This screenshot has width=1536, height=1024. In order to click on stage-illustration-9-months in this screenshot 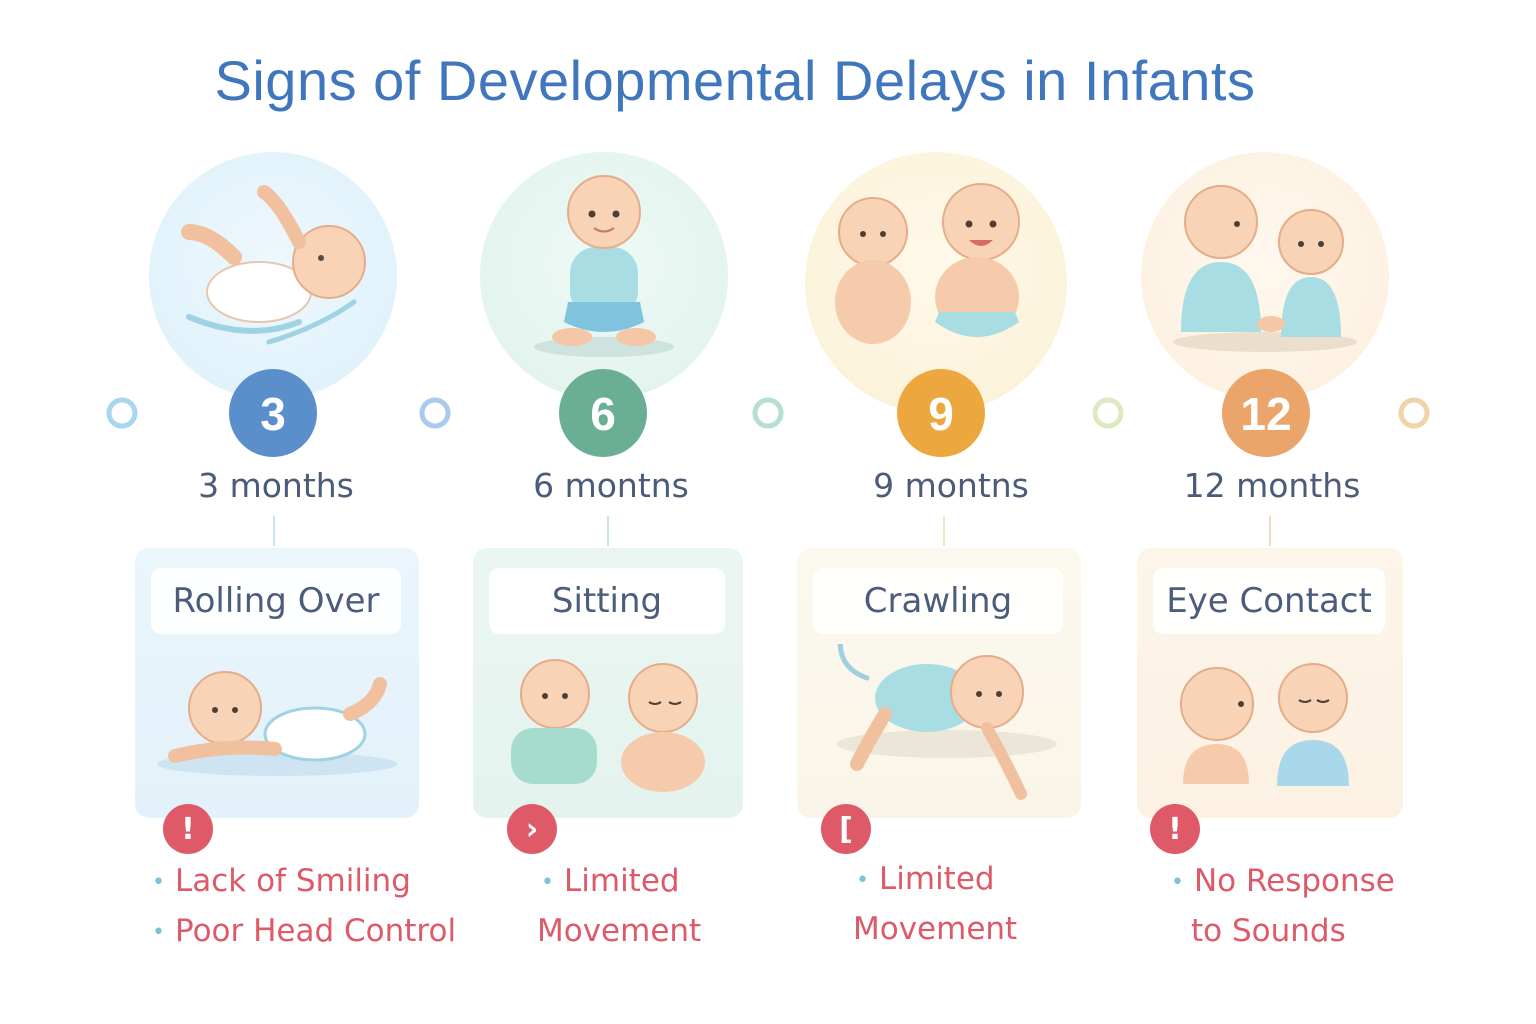, I will do `click(936, 283)`.